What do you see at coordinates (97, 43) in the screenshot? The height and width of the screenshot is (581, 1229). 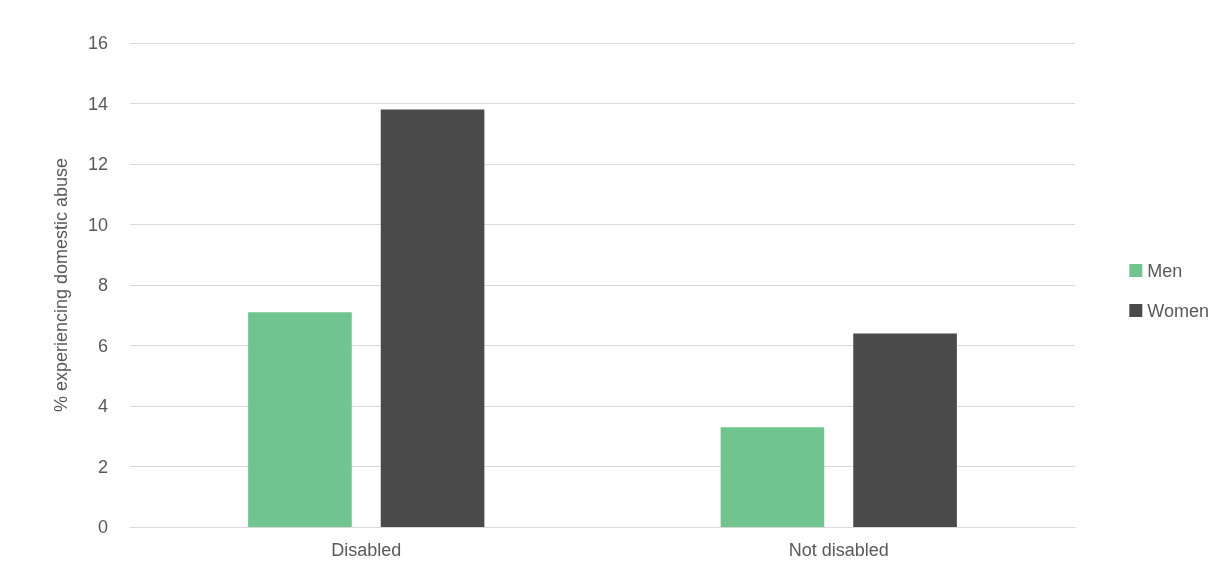 I see `y-tick-label: 16` at bounding box center [97, 43].